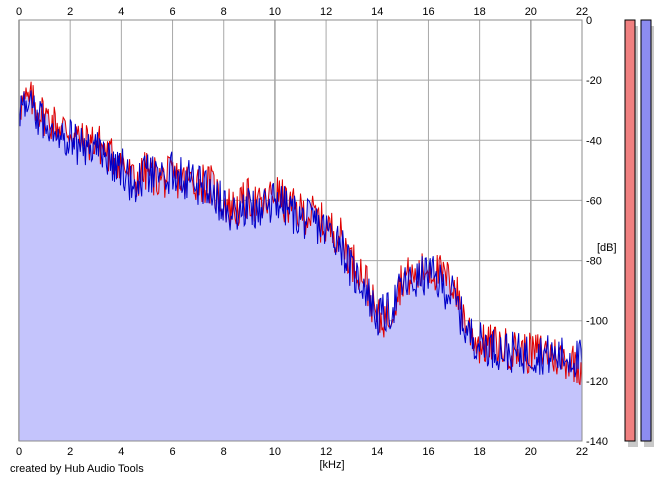 The image size is (664, 481). I want to click on x-axis-label: [kHz], so click(331, 465).